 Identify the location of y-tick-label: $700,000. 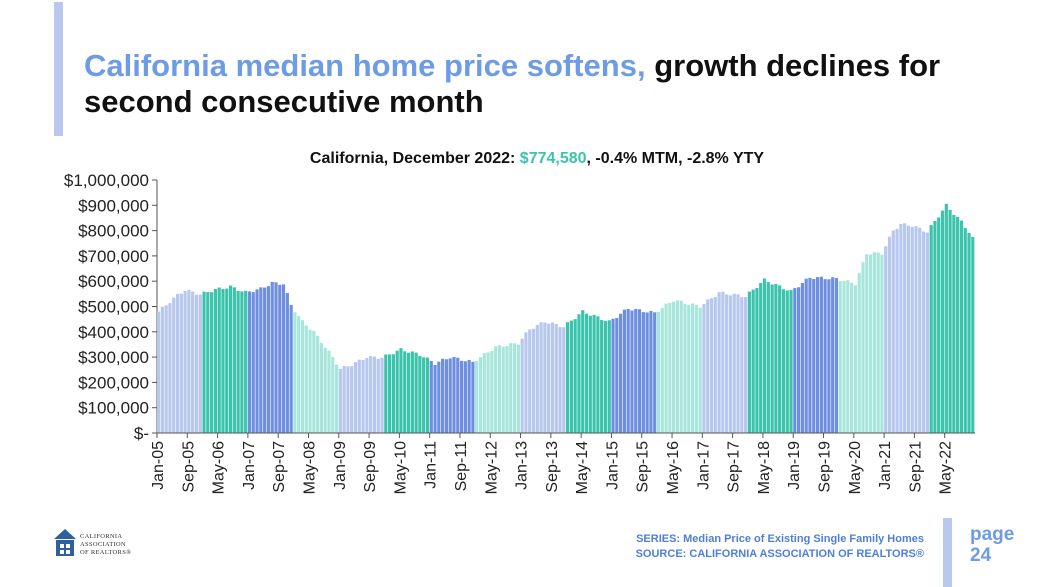
(113, 256).